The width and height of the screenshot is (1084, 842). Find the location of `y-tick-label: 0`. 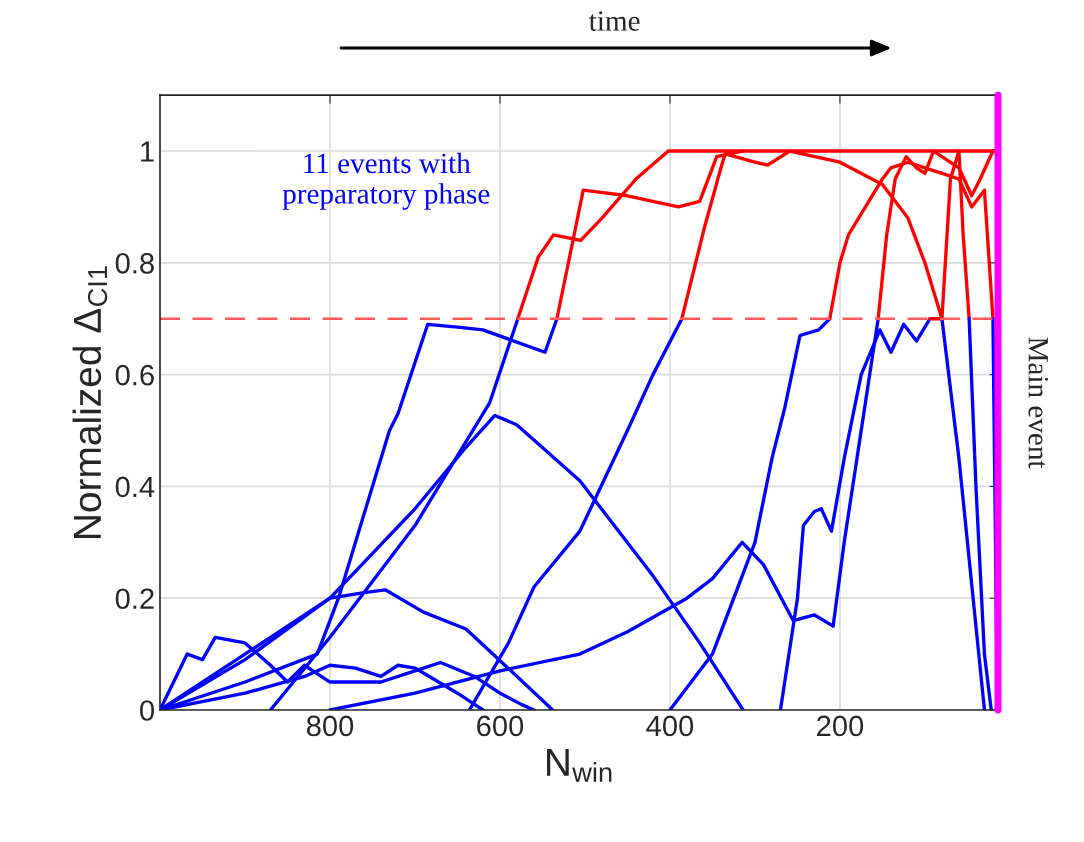

y-tick-label: 0 is located at coordinates (147, 710).